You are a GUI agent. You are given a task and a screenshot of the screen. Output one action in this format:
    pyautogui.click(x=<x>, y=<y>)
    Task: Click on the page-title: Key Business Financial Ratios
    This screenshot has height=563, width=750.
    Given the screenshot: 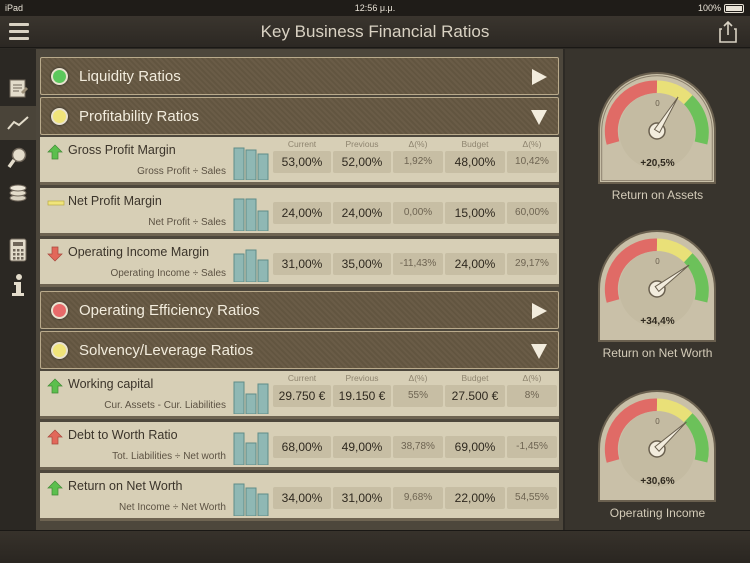 What is the action you would take?
    pyautogui.click(x=375, y=31)
    